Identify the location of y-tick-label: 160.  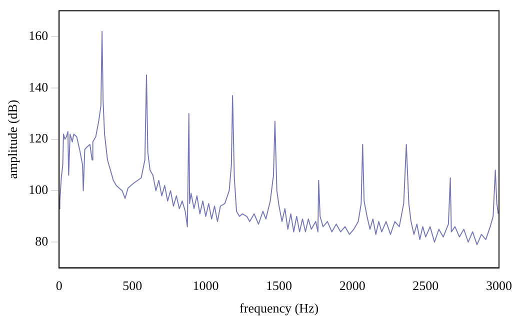
(38, 35).